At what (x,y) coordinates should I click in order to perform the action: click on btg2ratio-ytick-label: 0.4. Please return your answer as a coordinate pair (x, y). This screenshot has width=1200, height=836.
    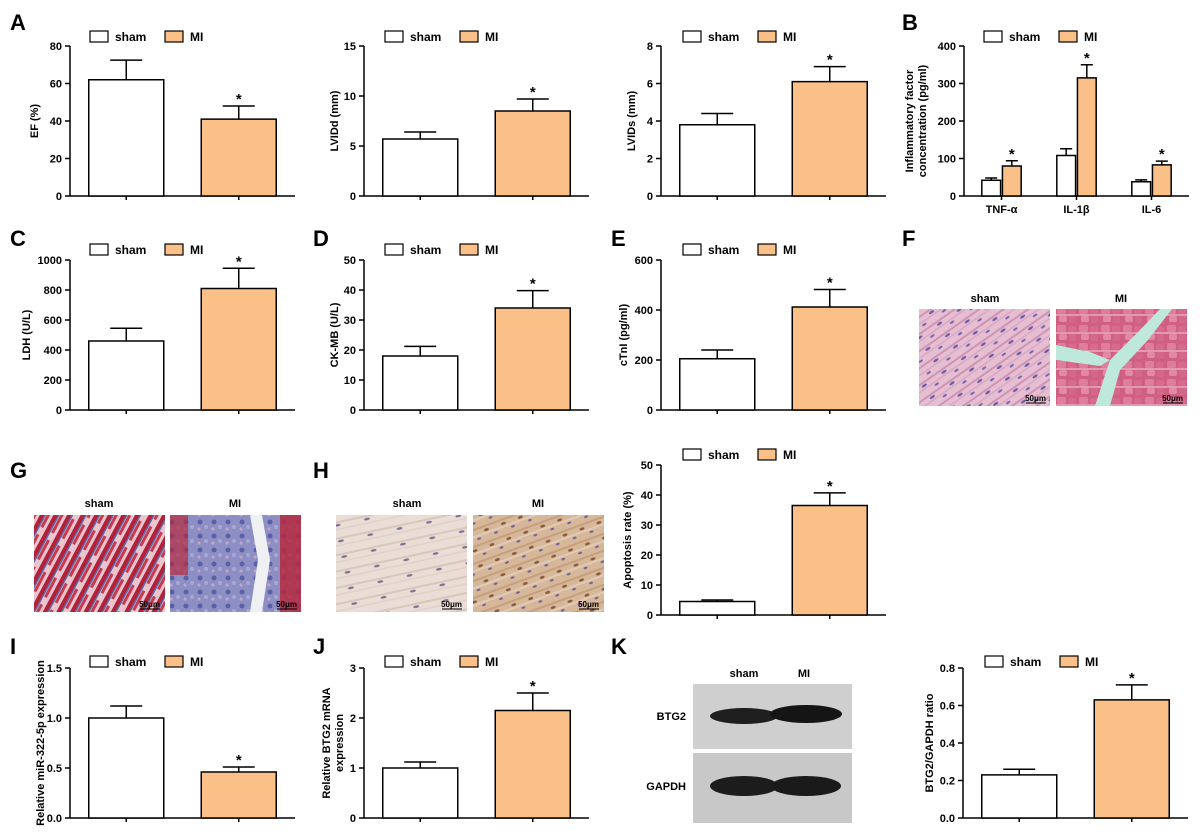
    Looking at the image, I should click on (948, 744).